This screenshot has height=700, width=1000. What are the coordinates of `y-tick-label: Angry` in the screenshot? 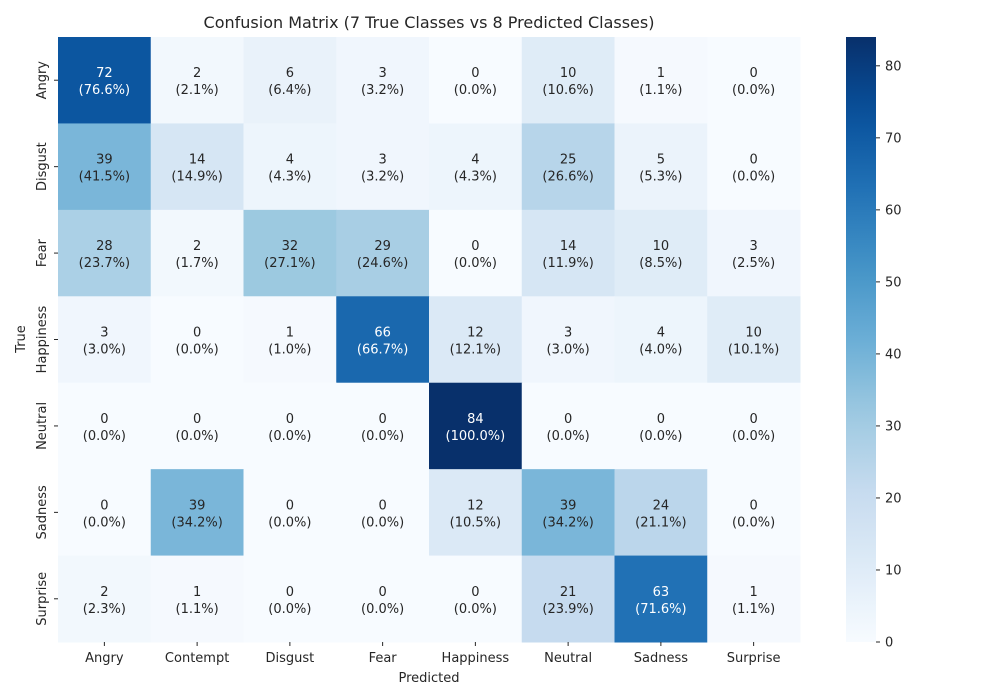 It's located at (42, 80).